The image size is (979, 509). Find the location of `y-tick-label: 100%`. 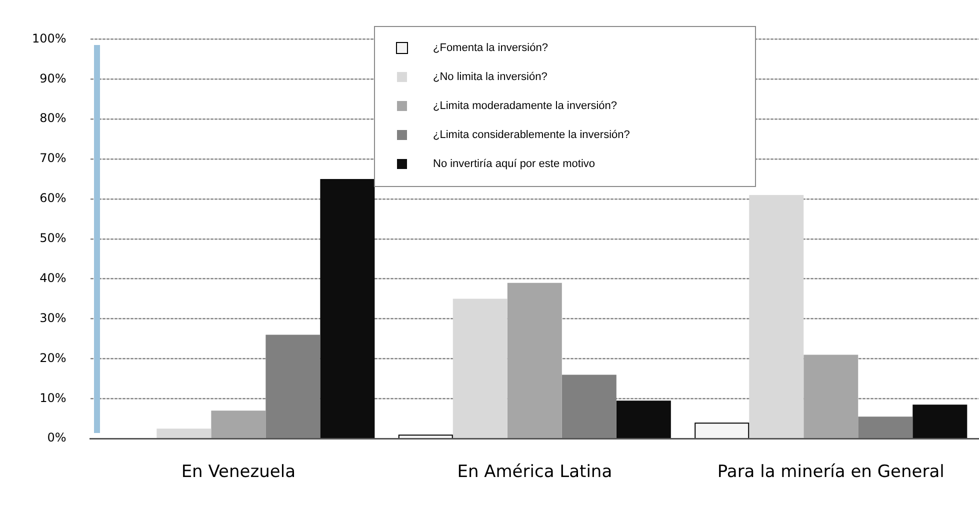

y-tick-label: 100% is located at coordinates (49, 38).